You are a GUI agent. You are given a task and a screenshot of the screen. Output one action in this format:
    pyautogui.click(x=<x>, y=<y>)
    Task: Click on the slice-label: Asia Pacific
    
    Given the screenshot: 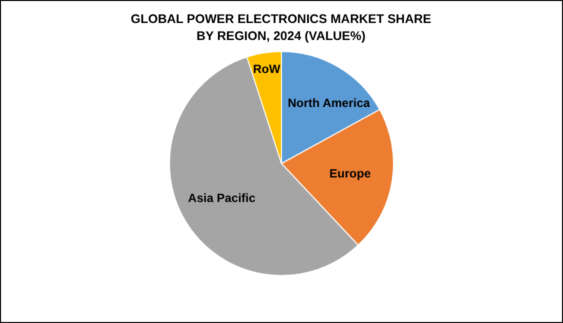 What is the action you would take?
    pyautogui.click(x=222, y=198)
    